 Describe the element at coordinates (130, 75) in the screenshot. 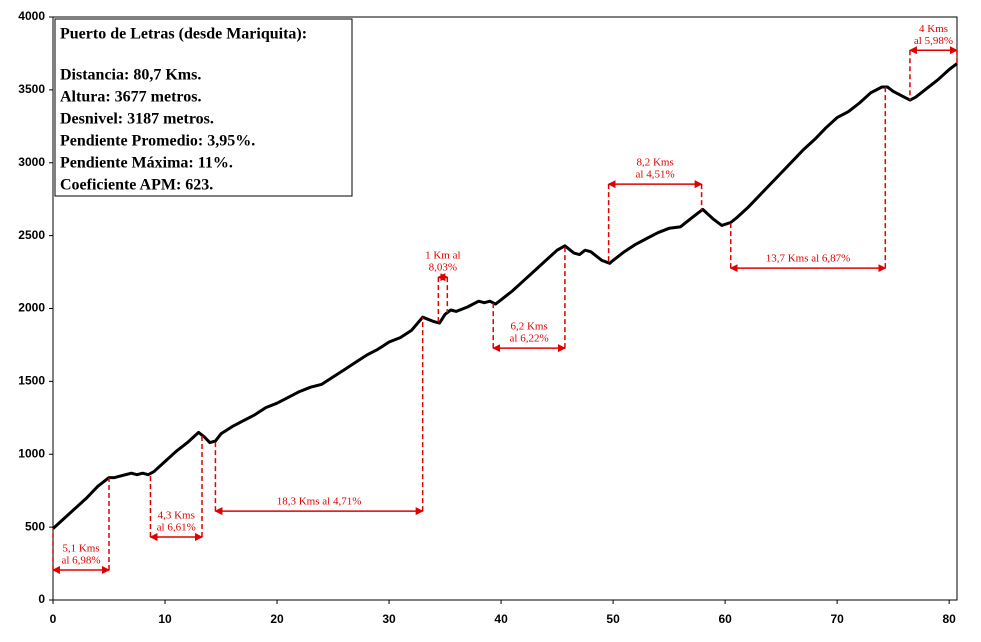

I see `info-line: Distancia: 80,7 Kms.` at that location.